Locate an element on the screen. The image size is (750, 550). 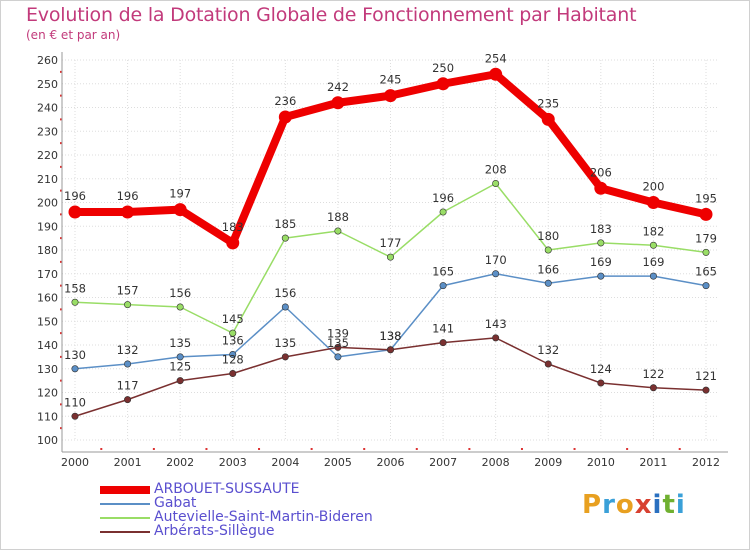
y-tick-label: 150 is located at coordinates (47, 321).